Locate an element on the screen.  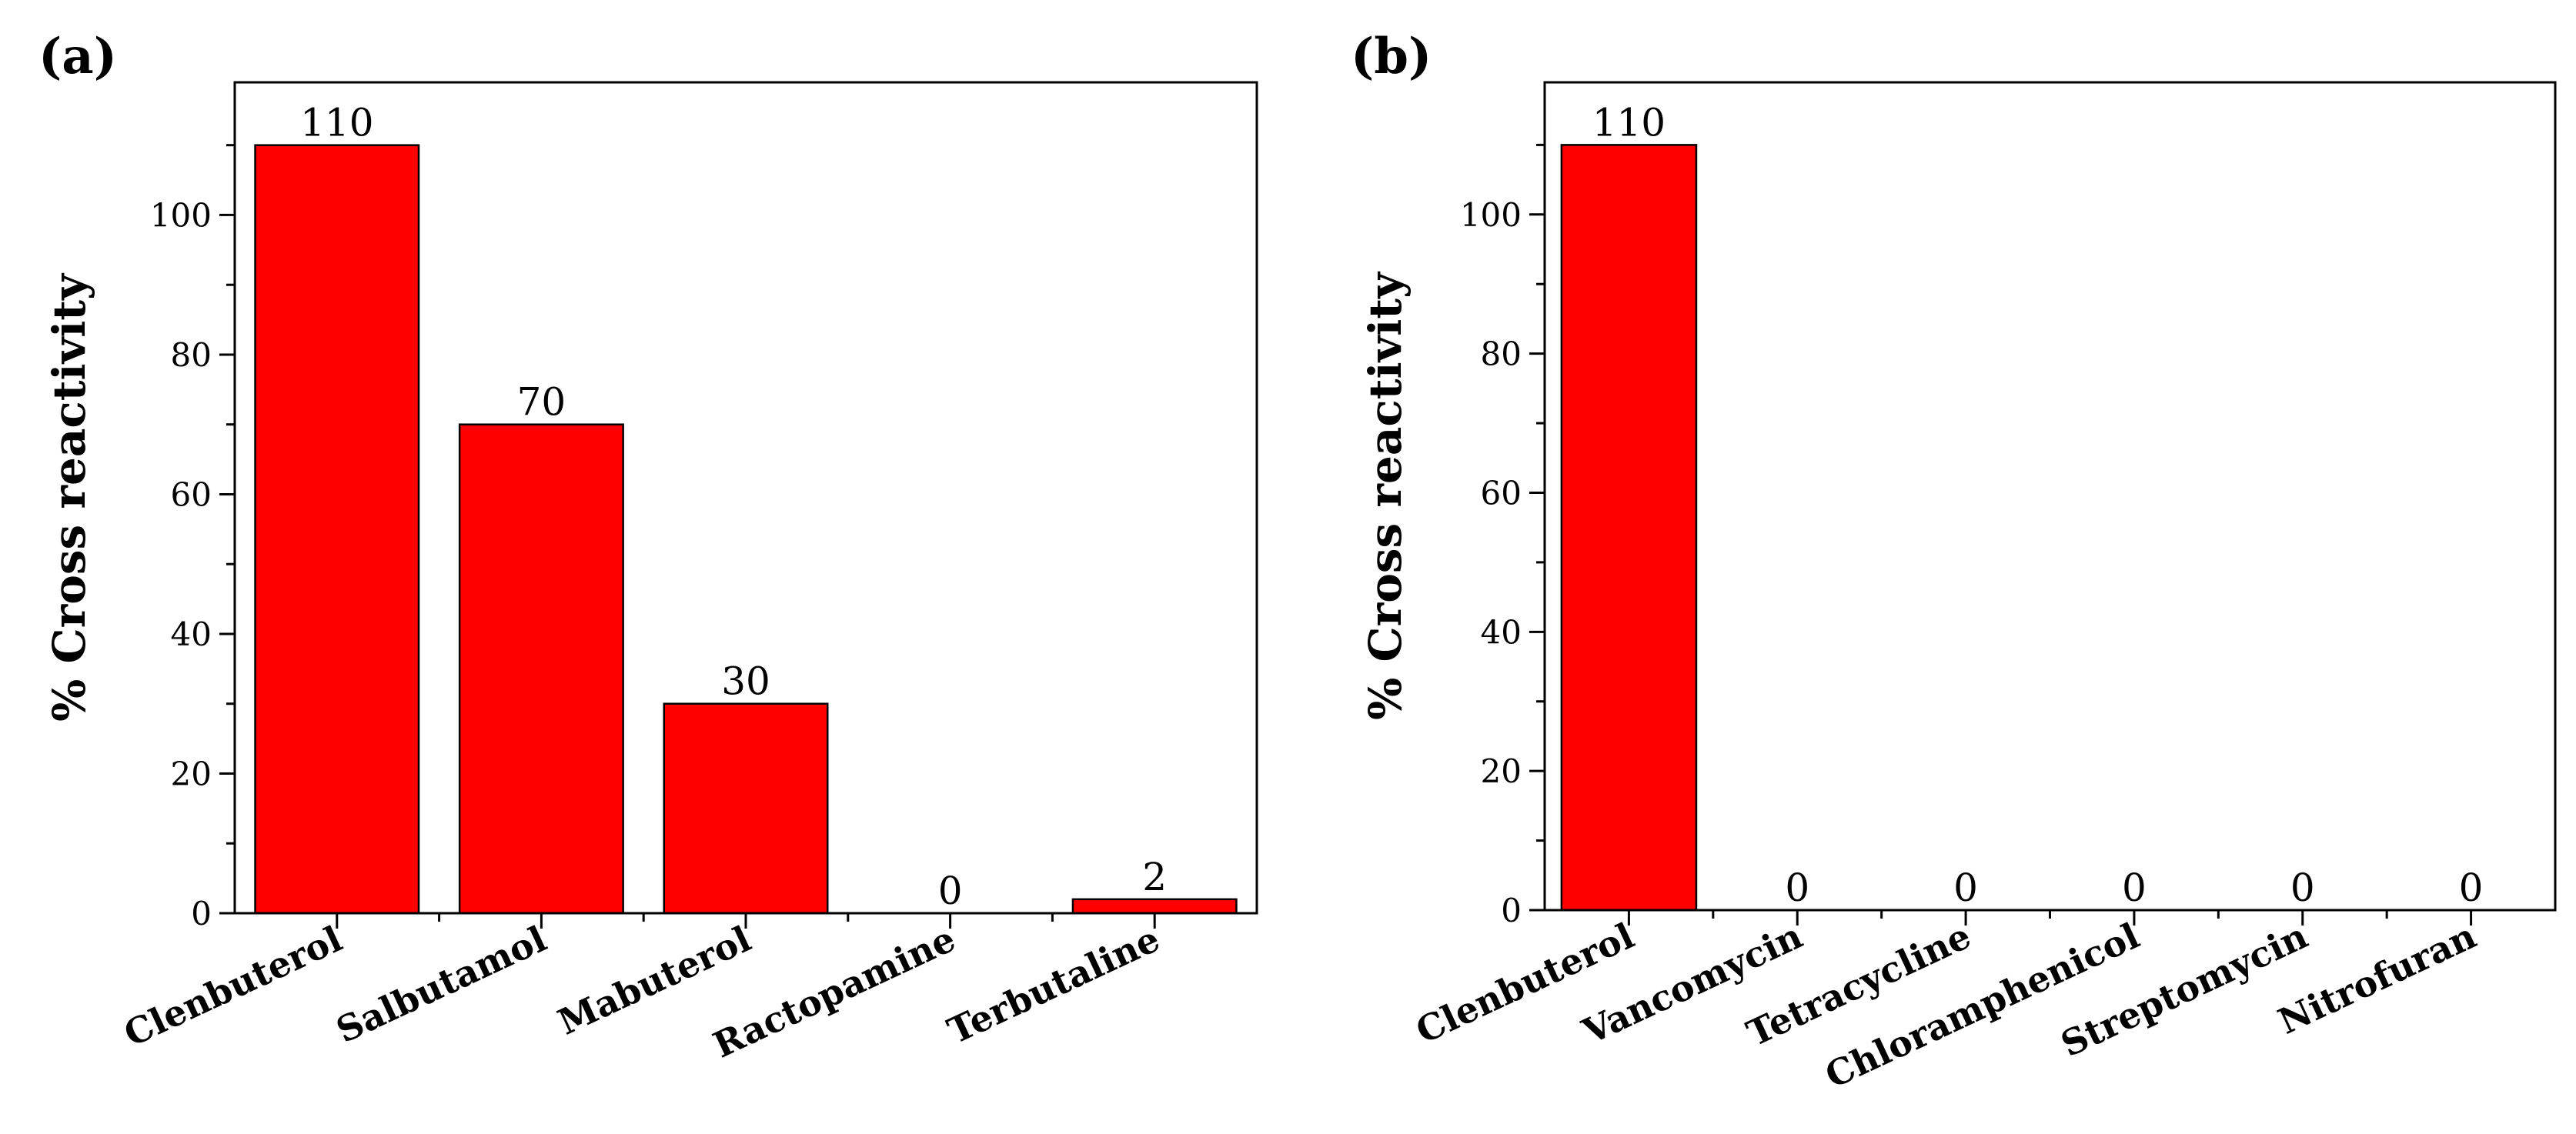
x-tick-label: Salbutamol is located at coordinates (441, 985).